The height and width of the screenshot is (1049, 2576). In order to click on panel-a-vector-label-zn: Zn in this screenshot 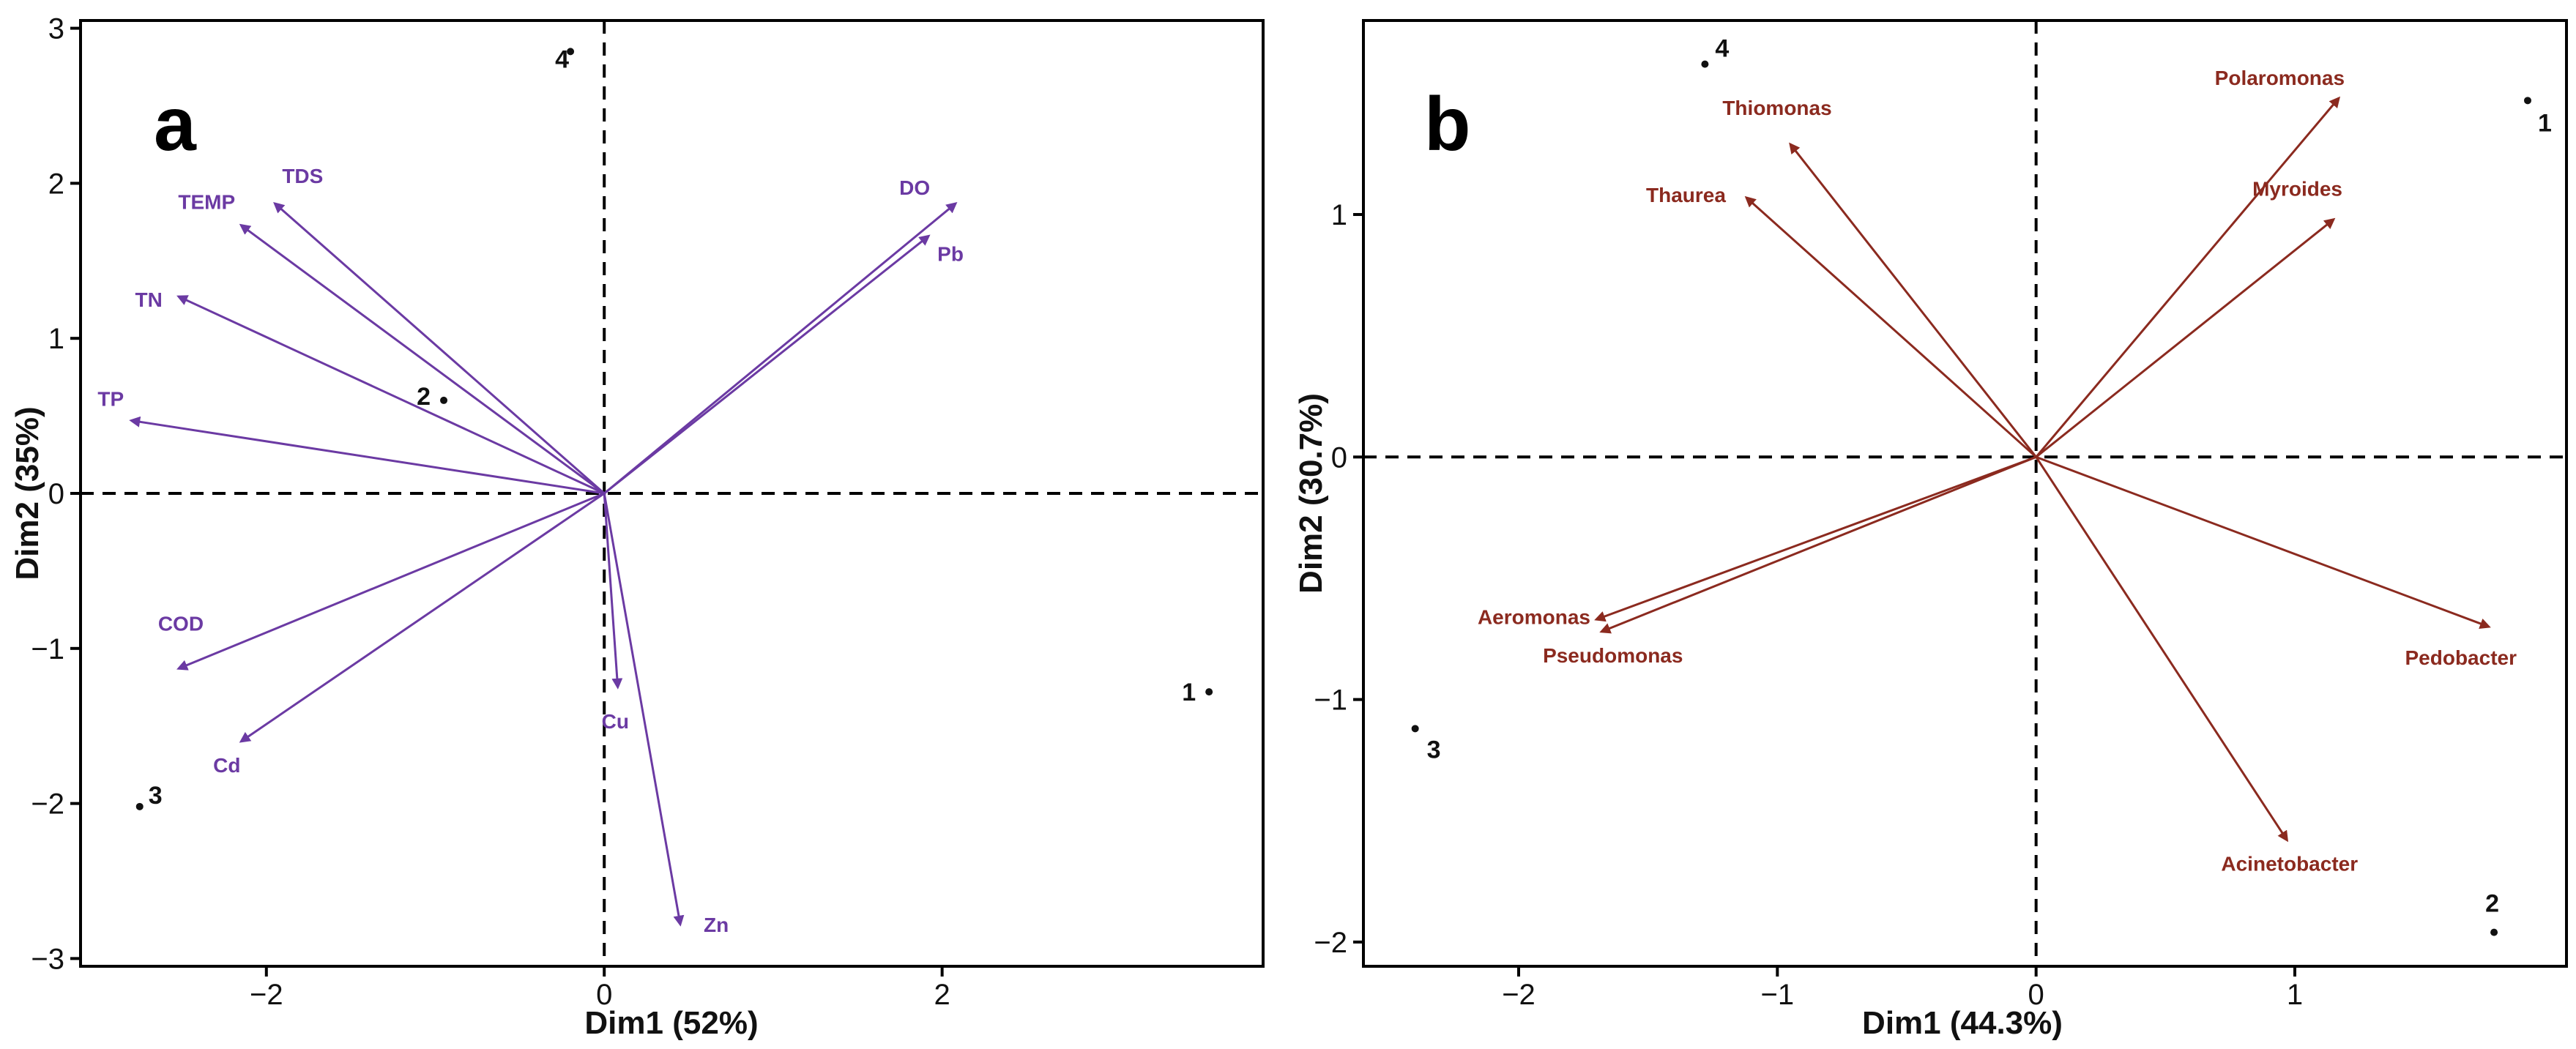, I will do `click(716, 925)`.